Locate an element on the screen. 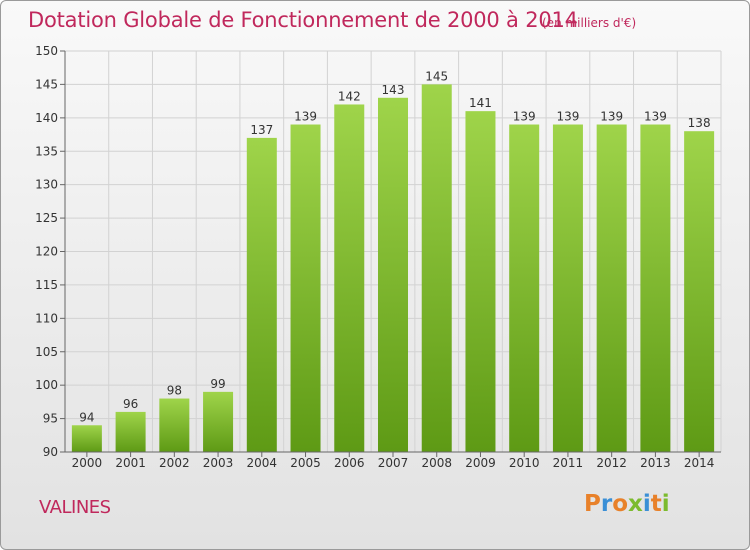 The width and height of the screenshot is (750, 550). data-label-2000: 94 is located at coordinates (86, 417).